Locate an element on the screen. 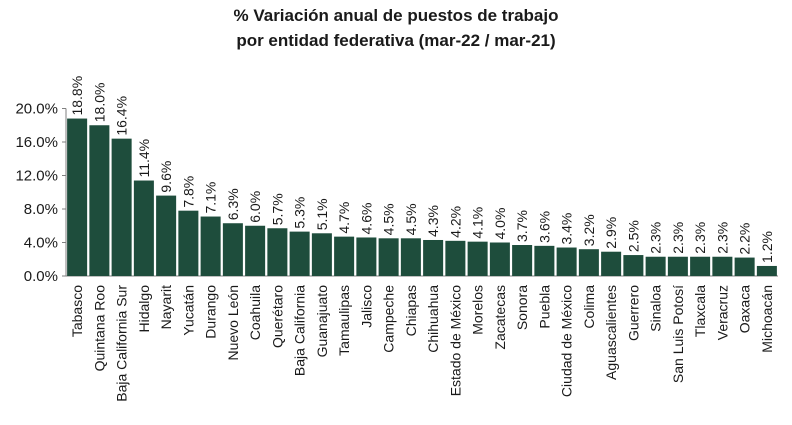 This screenshot has height=425, width=792. data-label: 3.7% is located at coordinates (522, 226).